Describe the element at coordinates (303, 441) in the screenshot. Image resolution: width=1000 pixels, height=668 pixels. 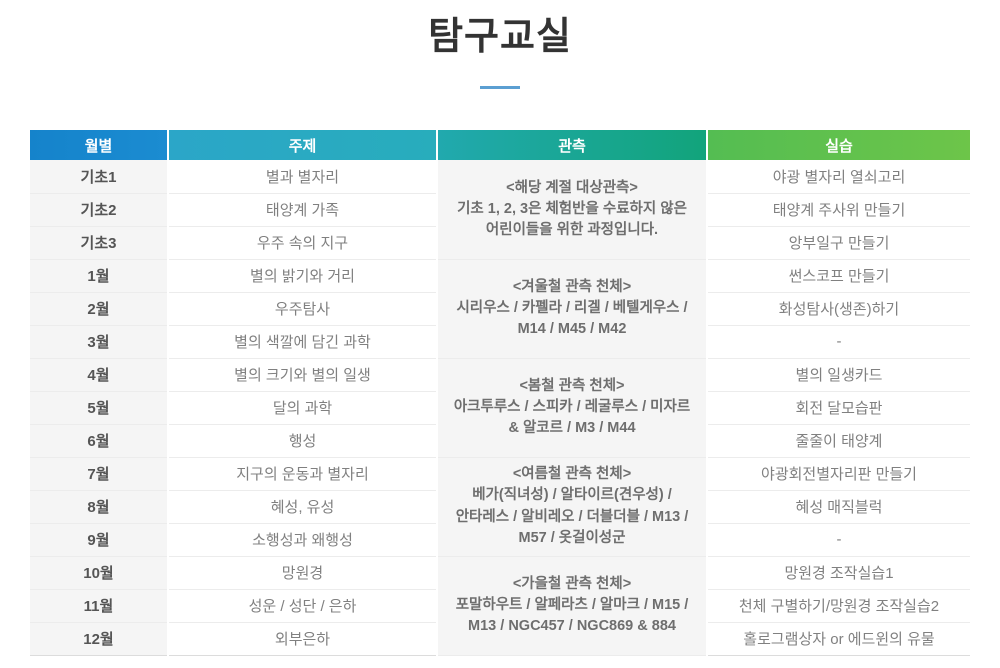
I see `topic-cell: 행성` at that location.